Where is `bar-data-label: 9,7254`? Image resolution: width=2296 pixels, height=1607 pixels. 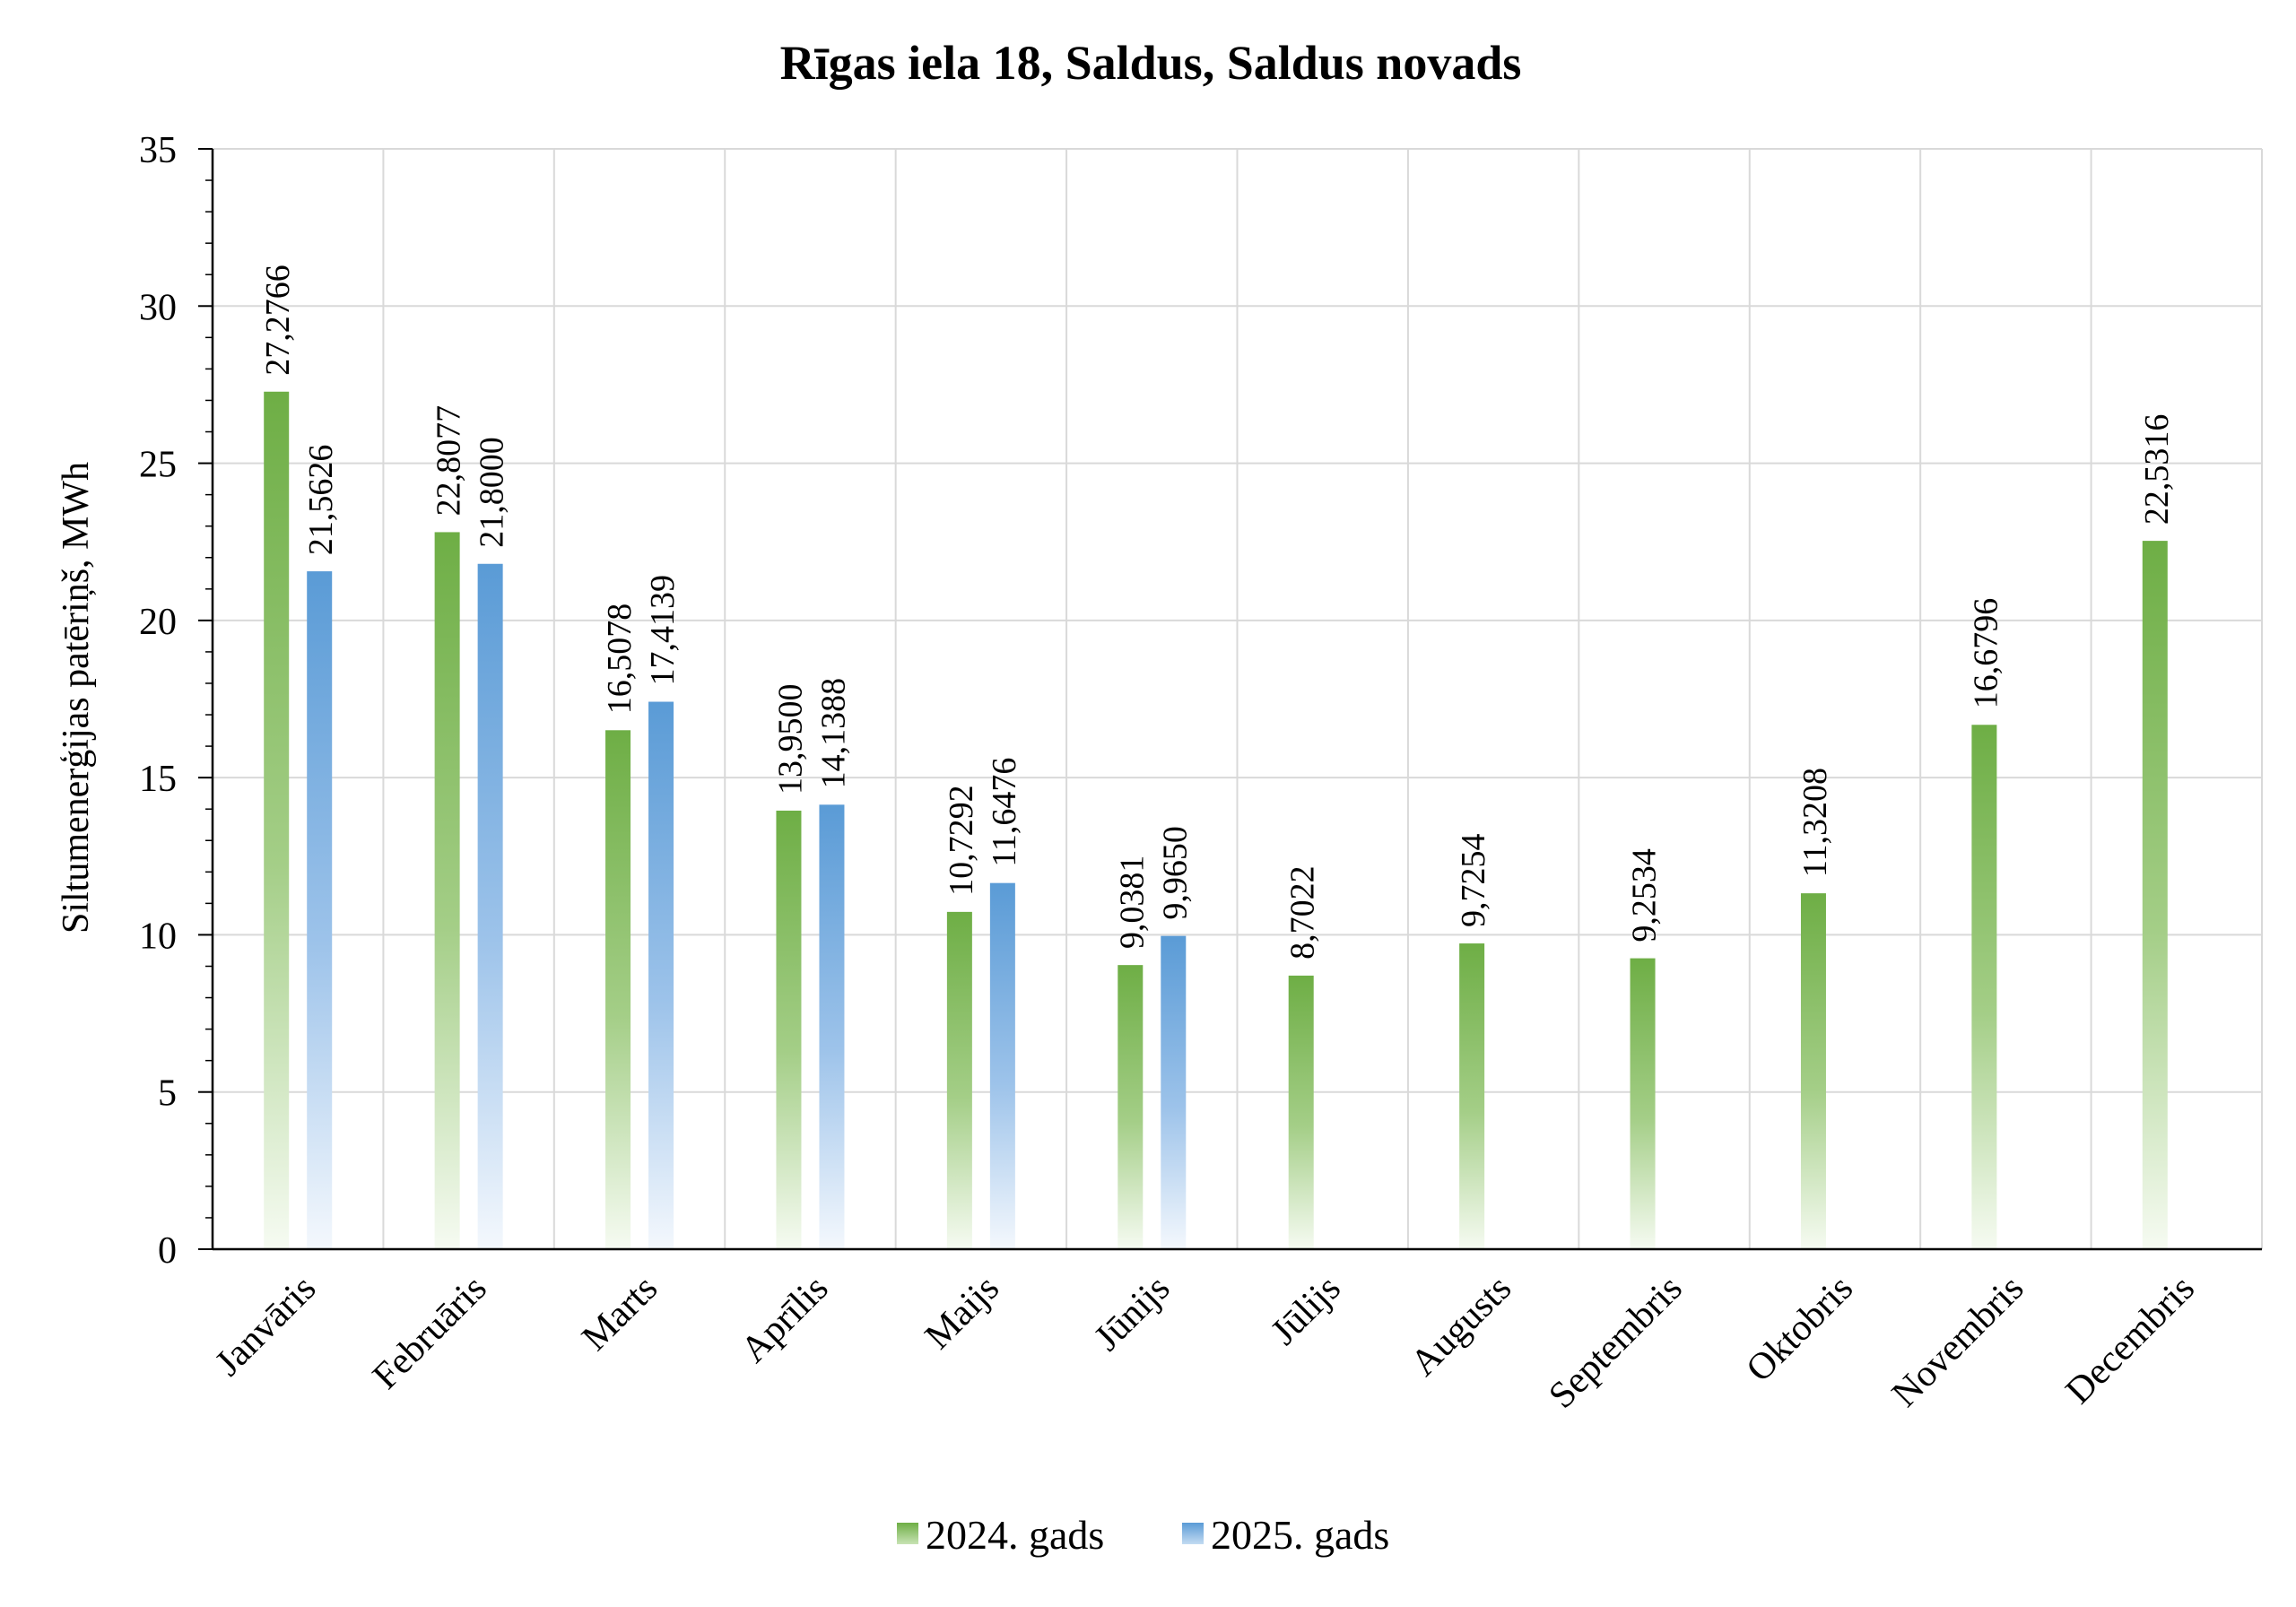 bar-data-label: 9,7254 is located at coordinates (1473, 881).